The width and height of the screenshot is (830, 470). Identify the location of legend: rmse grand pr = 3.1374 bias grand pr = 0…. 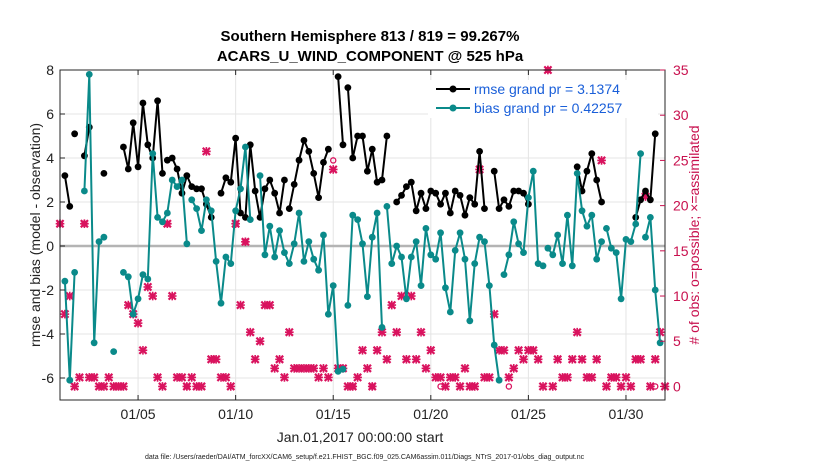
(543, 99).